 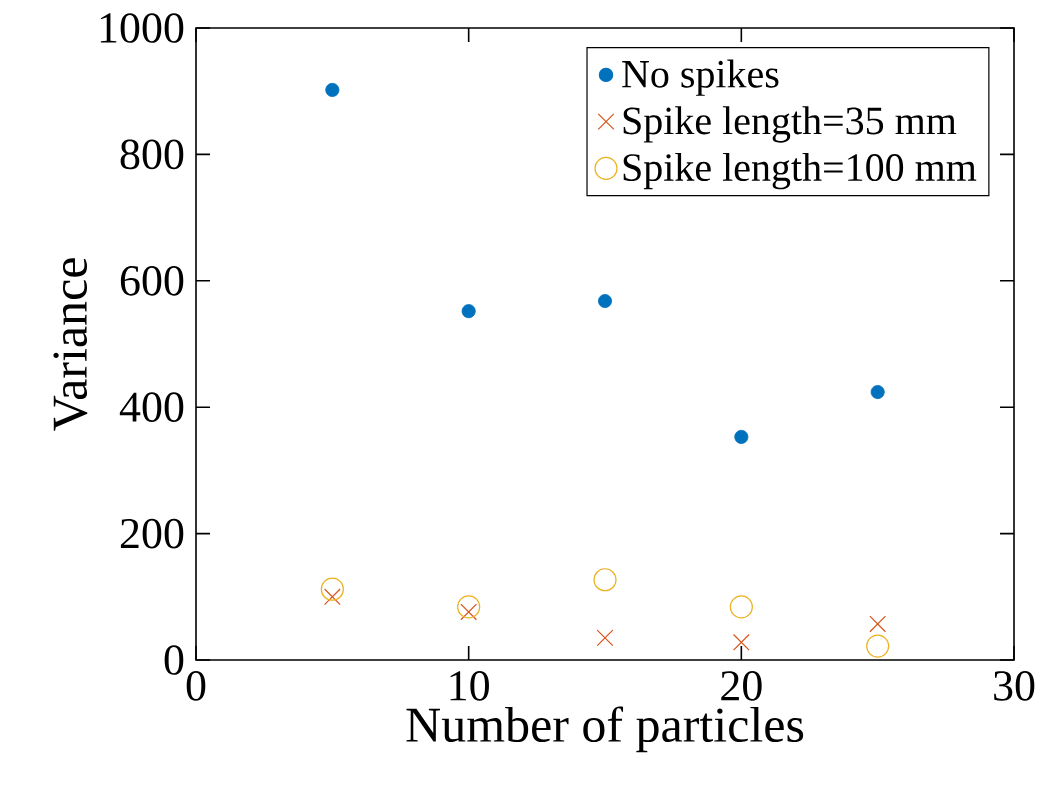 What do you see at coordinates (152, 280) in the screenshot?
I see `y-tick-label: 600` at bounding box center [152, 280].